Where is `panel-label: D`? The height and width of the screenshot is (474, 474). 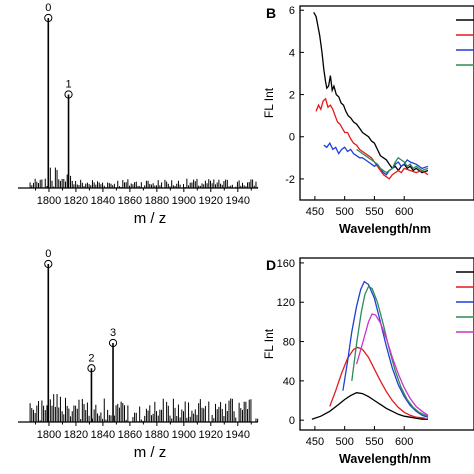 panel-label: D is located at coordinates (271, 265).